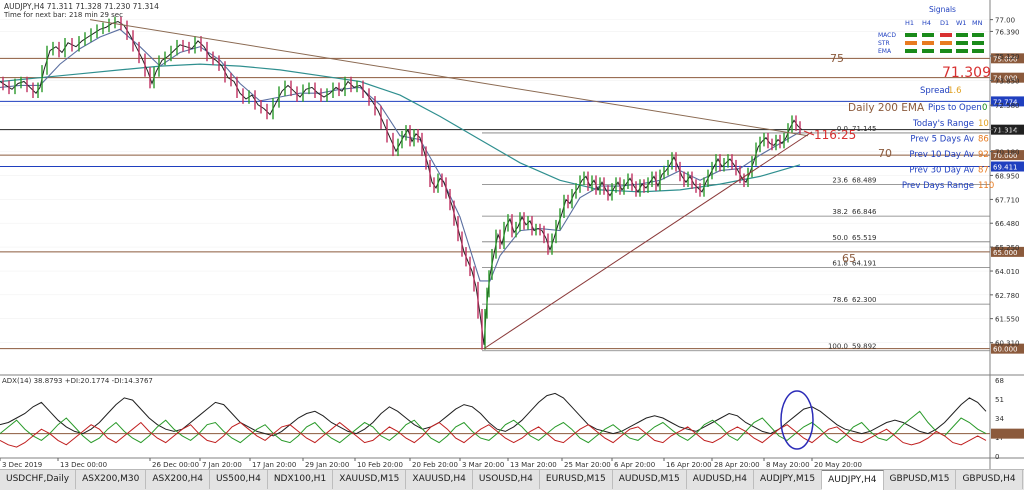 The width and height of the screenshot is (1024, 490). I want to click on timer-header: Time for next bar: 218 min 29 sec, so click(63, 15).